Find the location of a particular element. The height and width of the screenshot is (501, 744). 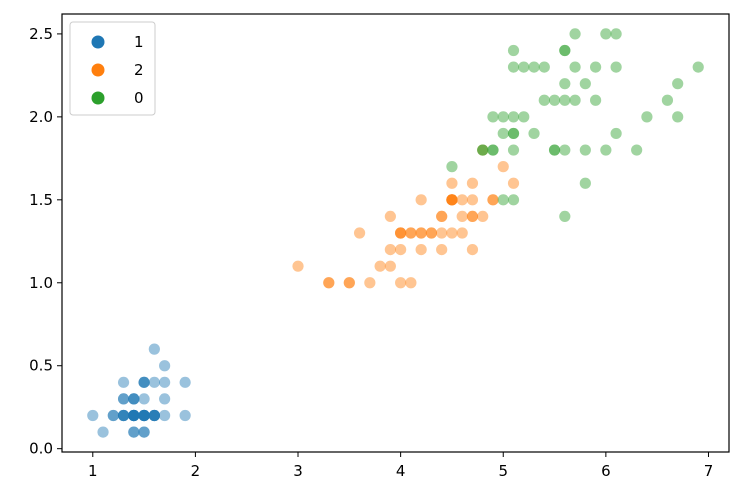

y-tick-label: 1.5 is located at coordinates (41, 200).